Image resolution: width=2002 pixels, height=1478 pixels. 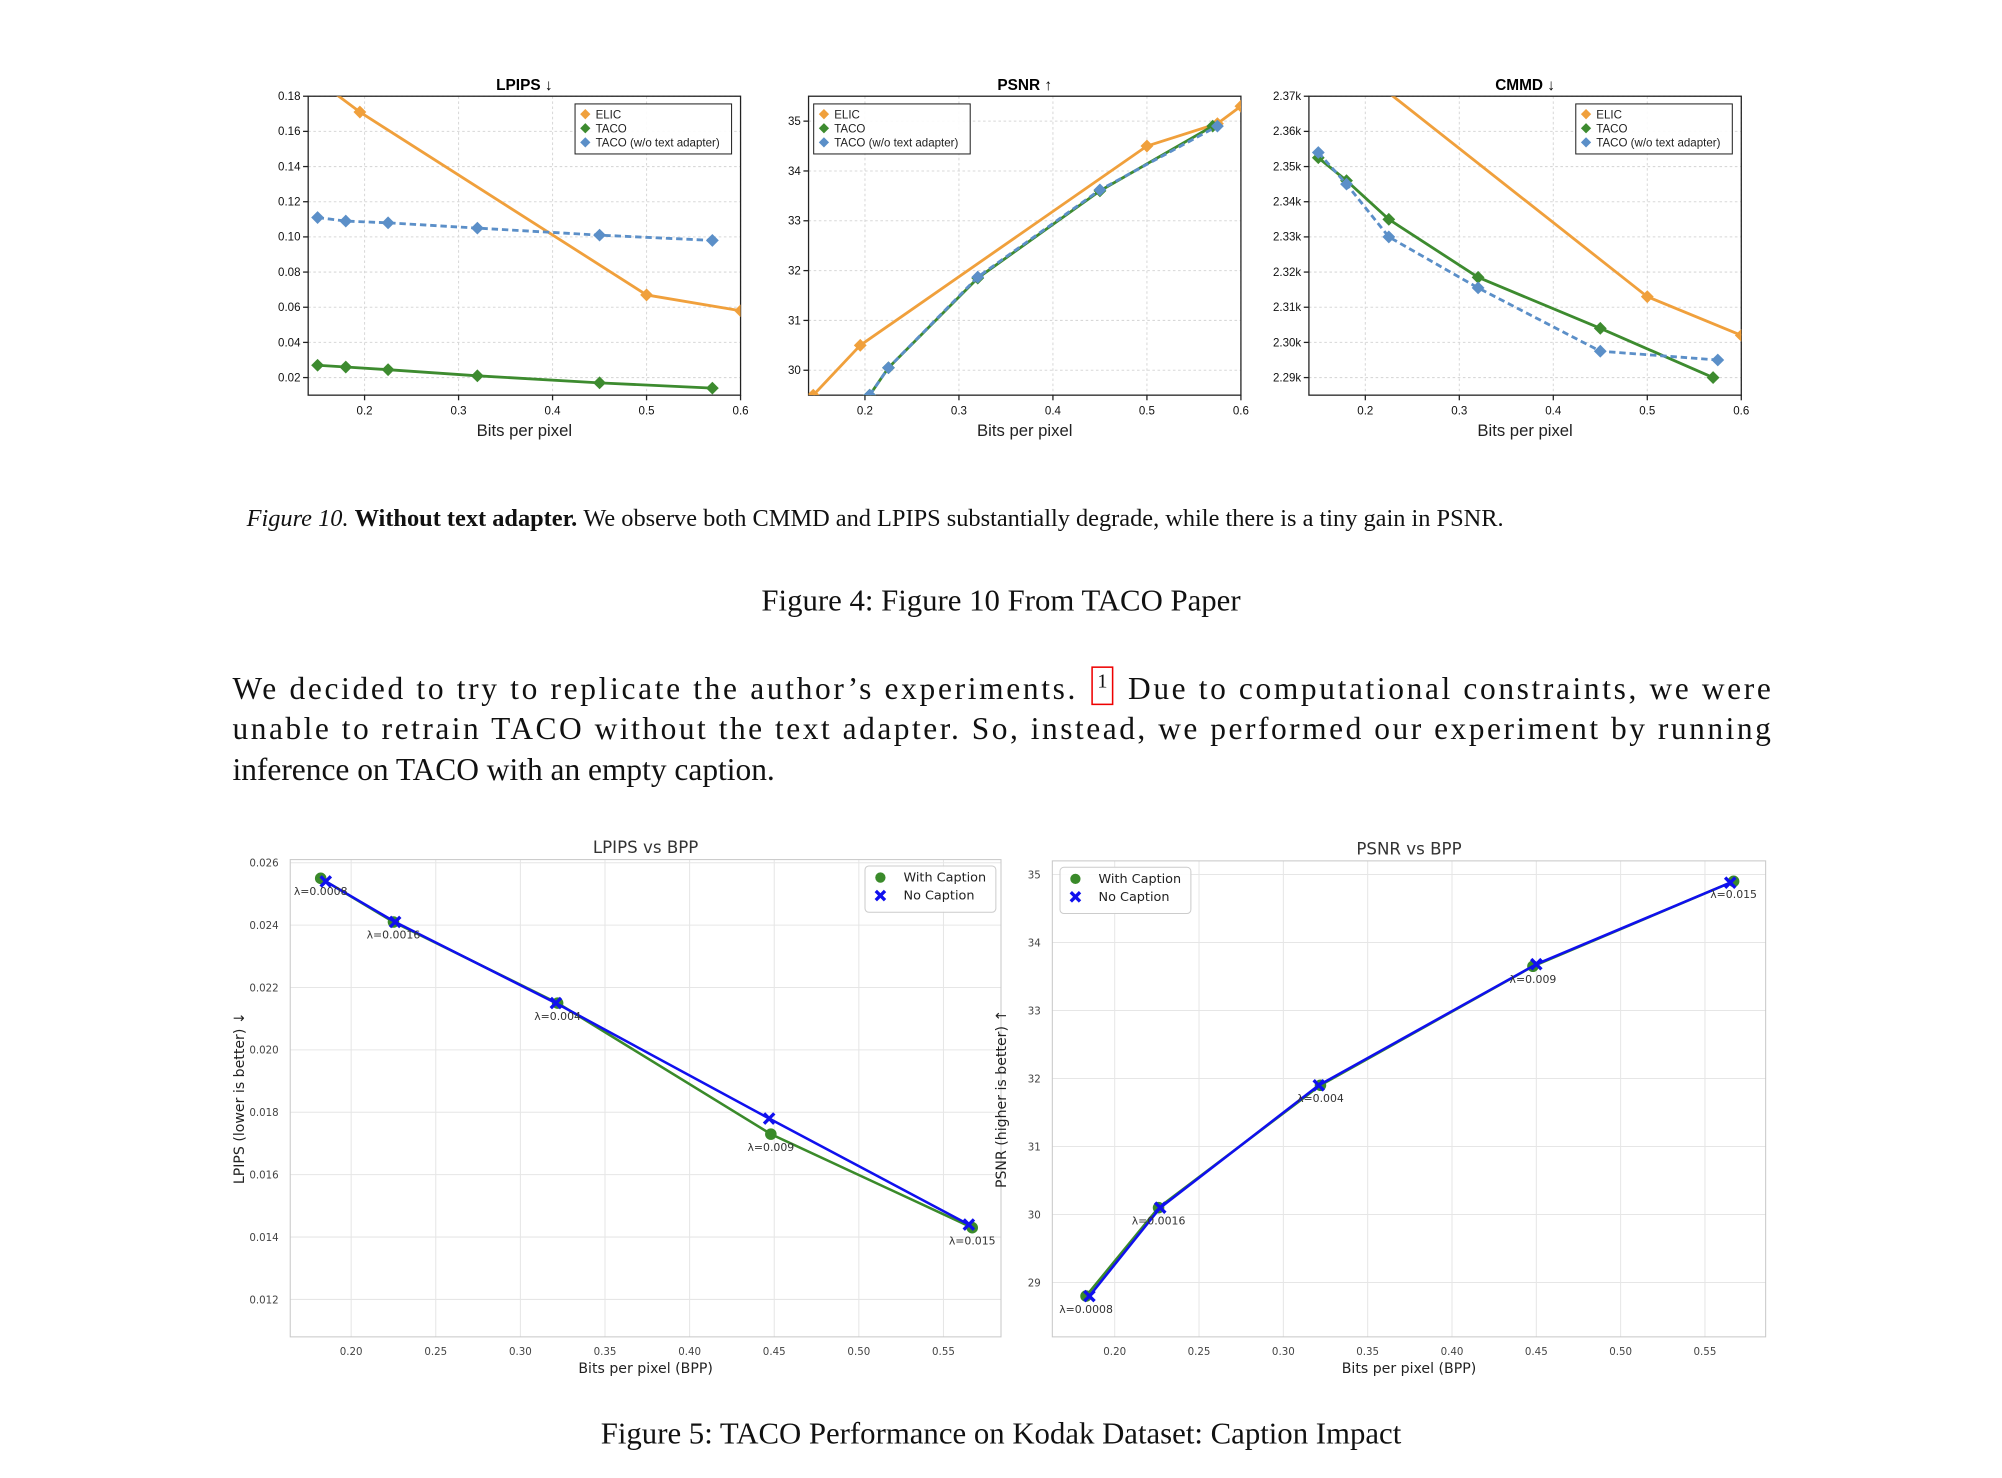 What do you see at coordinates (1199, 1352) in the screenshot?
I see `x-tick-label: 0.25` at bounding box center [1199, 1352].